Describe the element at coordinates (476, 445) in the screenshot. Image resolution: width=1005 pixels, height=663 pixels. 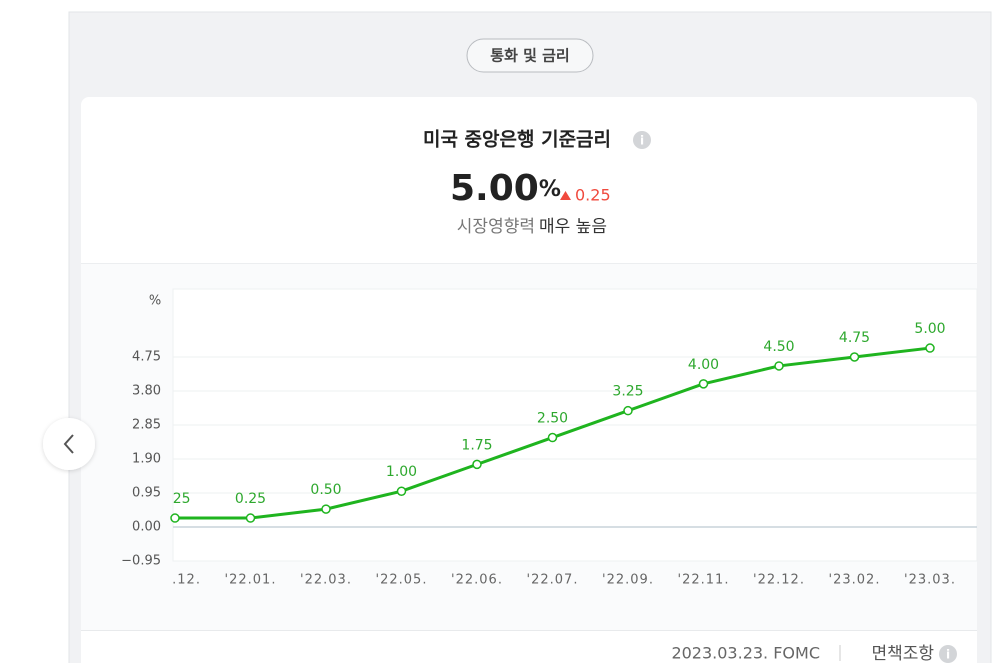
I see `data-label: 1.75` at that location.